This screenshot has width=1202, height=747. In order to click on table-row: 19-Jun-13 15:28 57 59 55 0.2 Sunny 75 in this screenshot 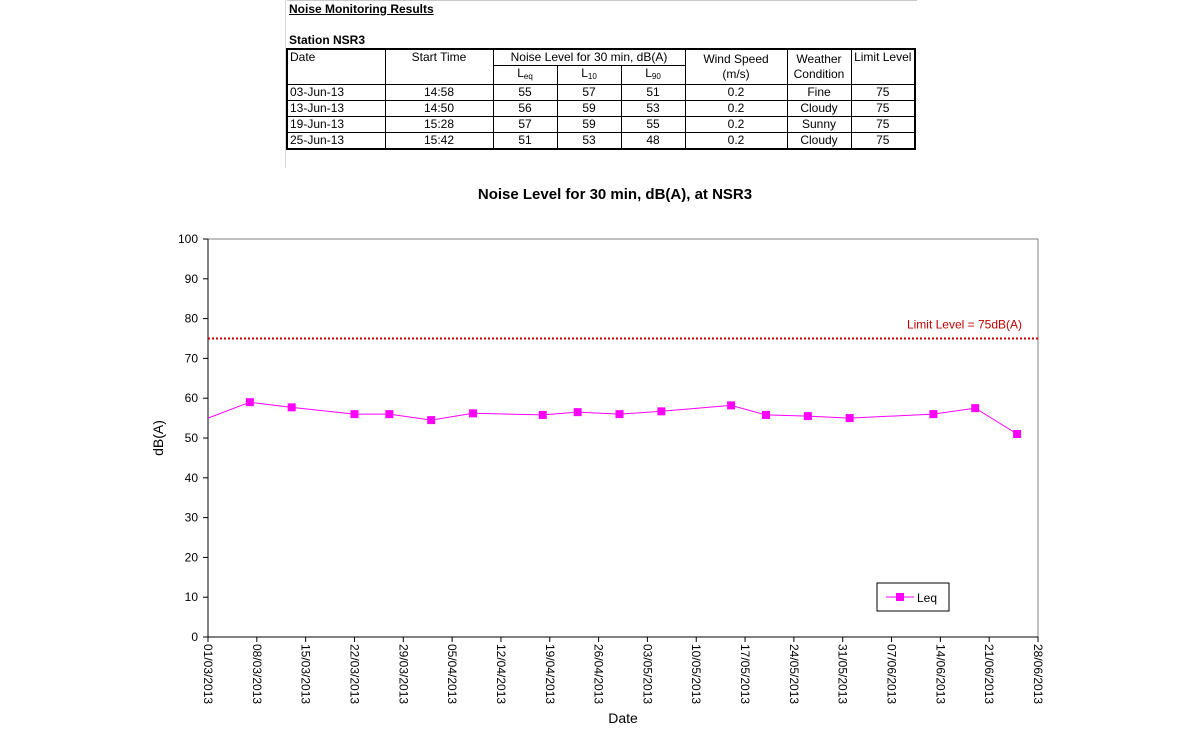, I will do `click(601, 124)`.